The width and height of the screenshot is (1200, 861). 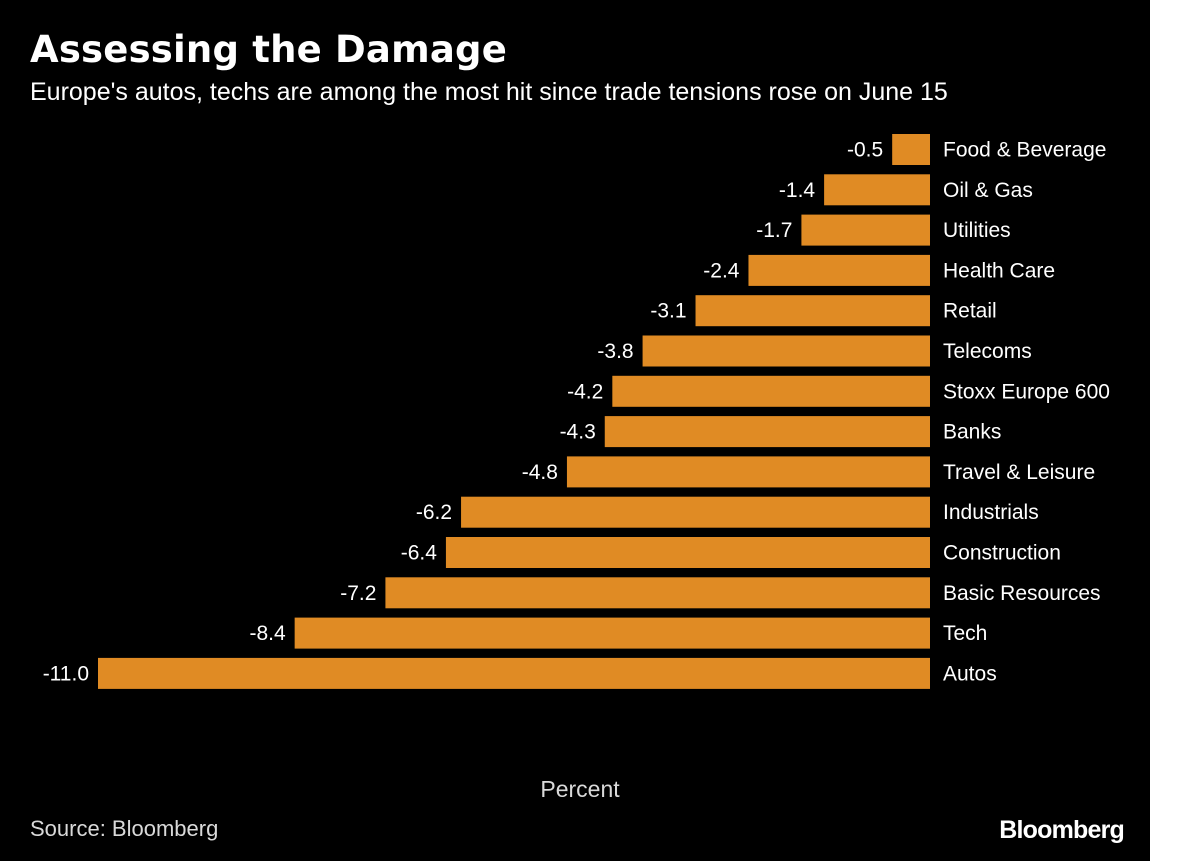 I want to click on value-label-construction: -6.4, so click(x=419, y=553).